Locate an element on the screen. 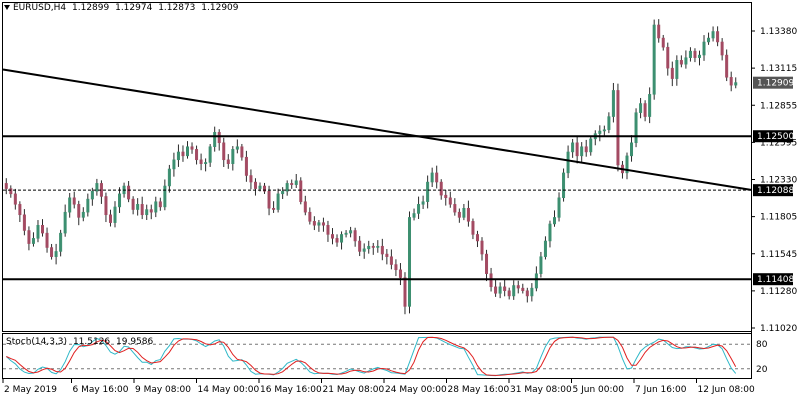 The width and height of the screenshot is (800, 400). price-tick-label: 1.11805 is located at coordinates (778, 218).